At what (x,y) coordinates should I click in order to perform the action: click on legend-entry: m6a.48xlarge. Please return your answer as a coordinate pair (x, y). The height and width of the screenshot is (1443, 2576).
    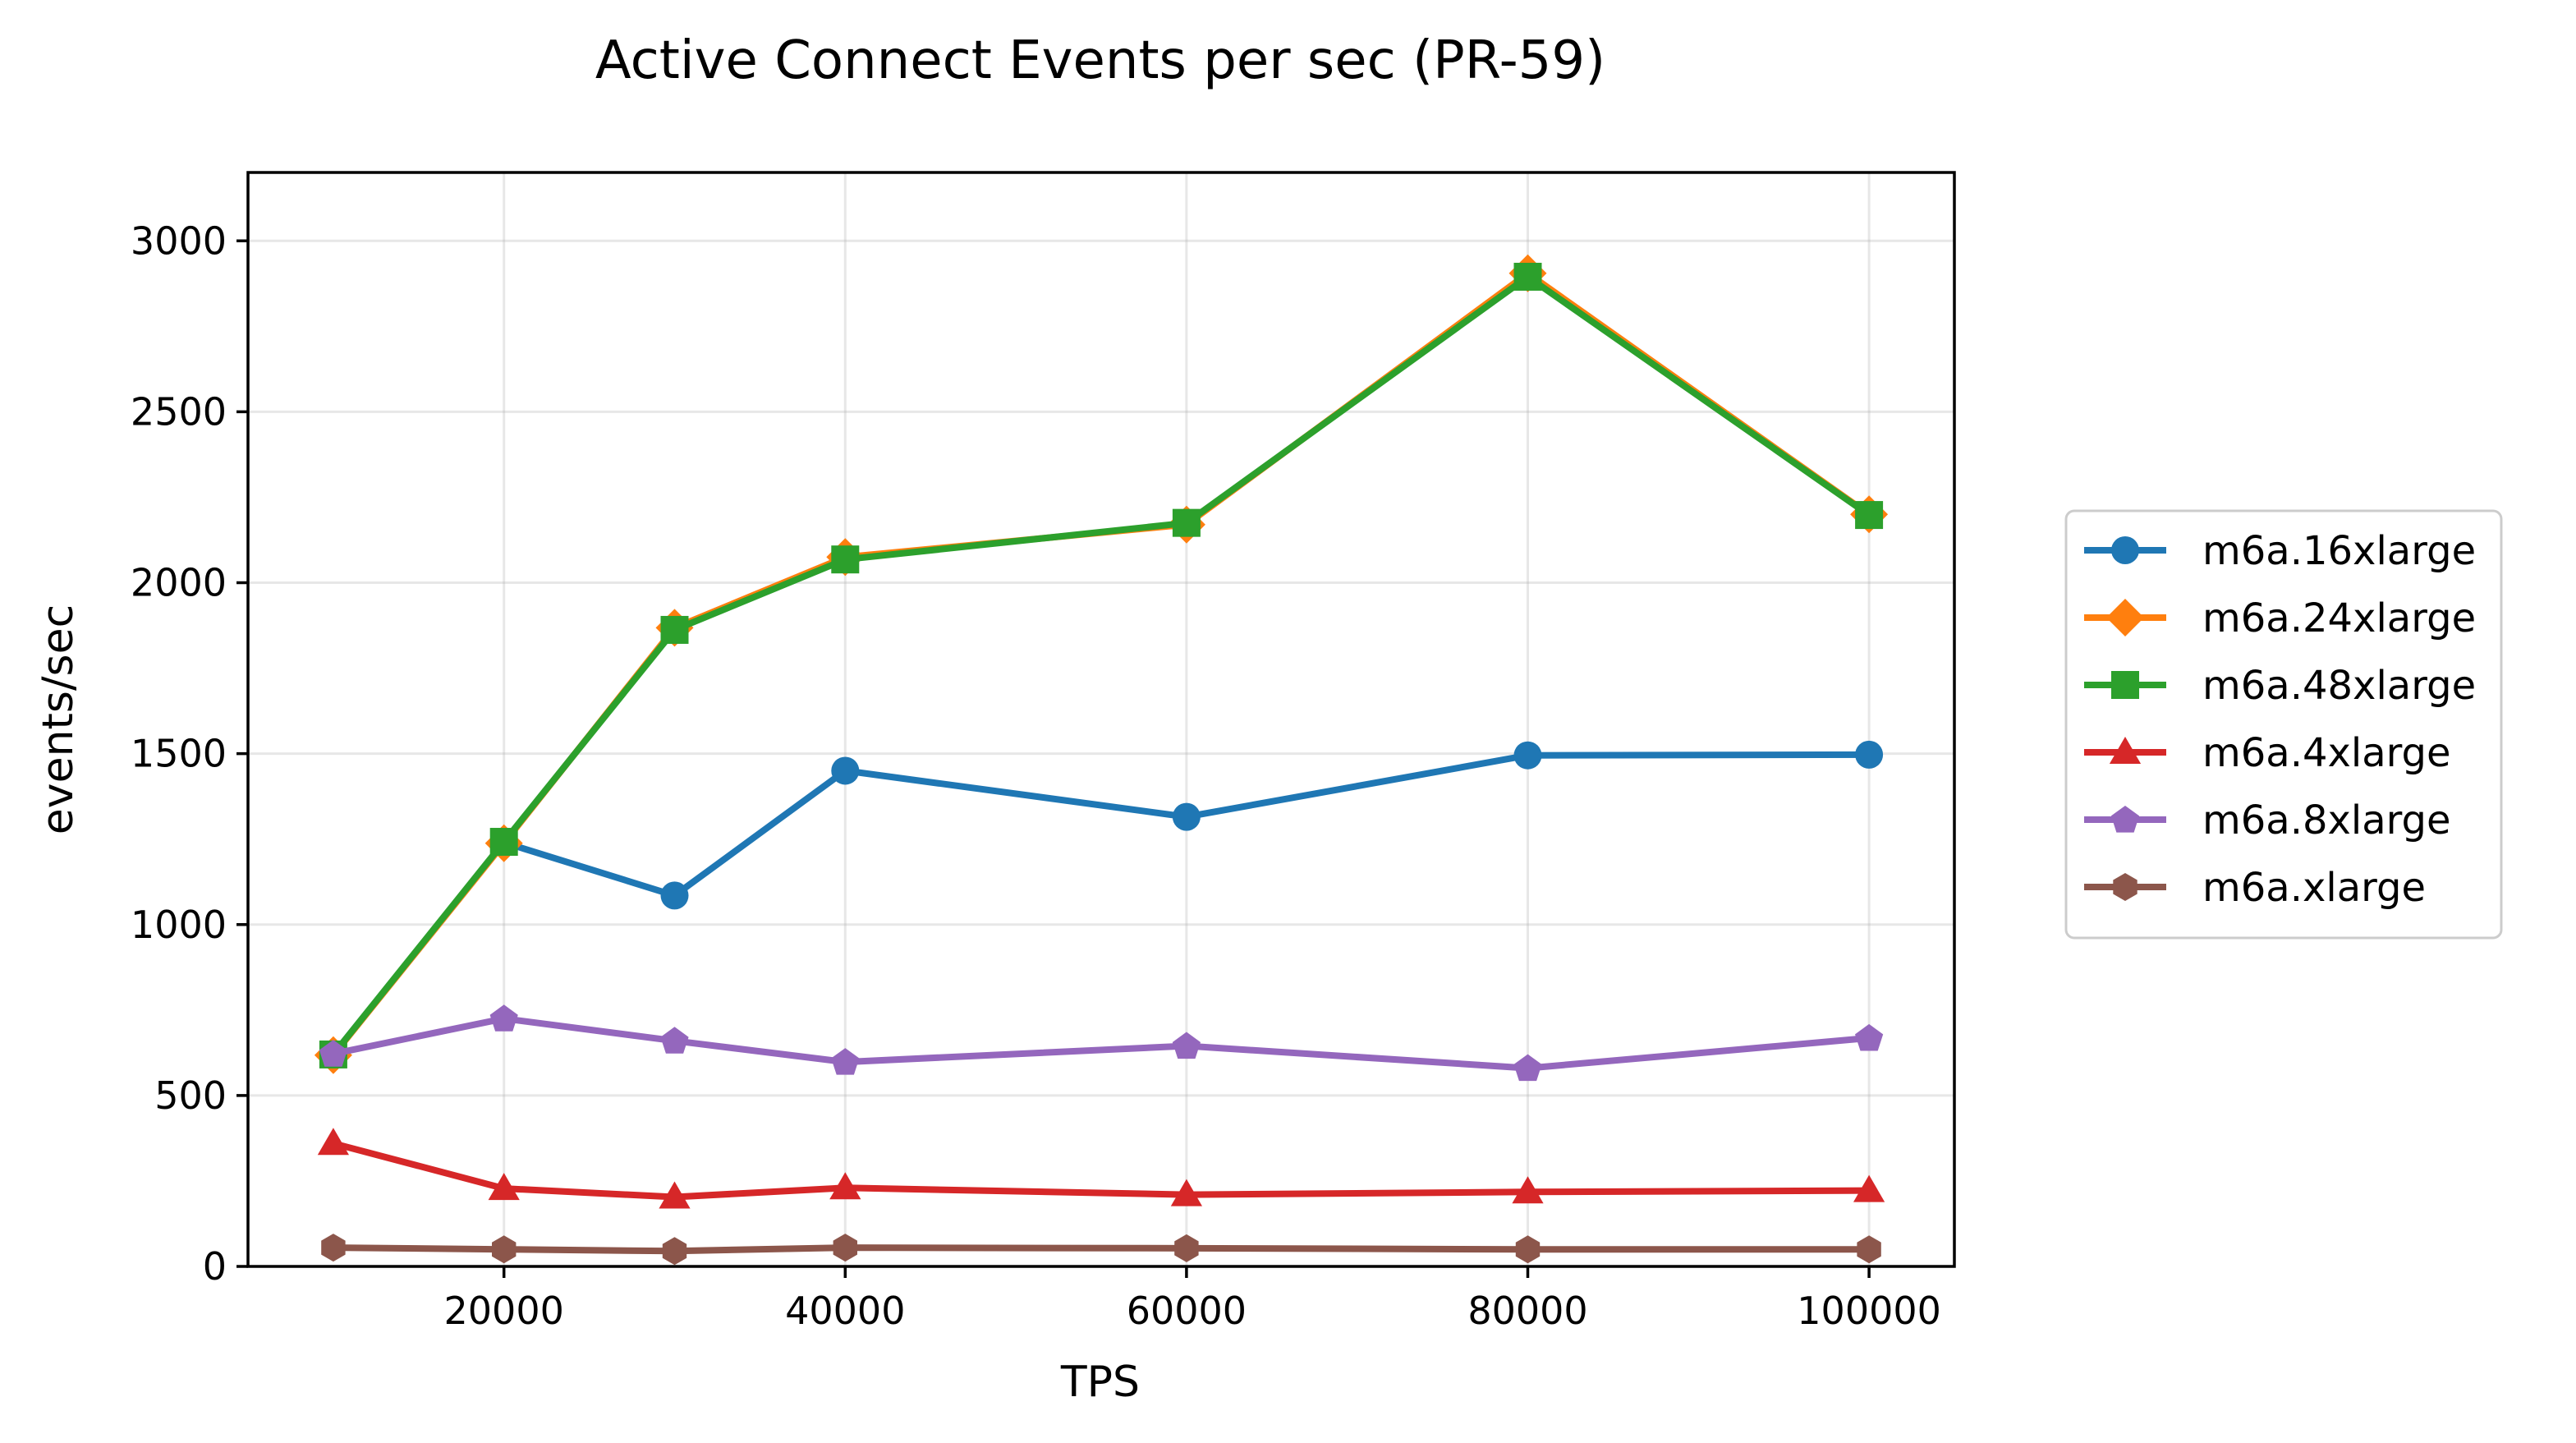
    Looking at the image, I should click on (2280, 686).